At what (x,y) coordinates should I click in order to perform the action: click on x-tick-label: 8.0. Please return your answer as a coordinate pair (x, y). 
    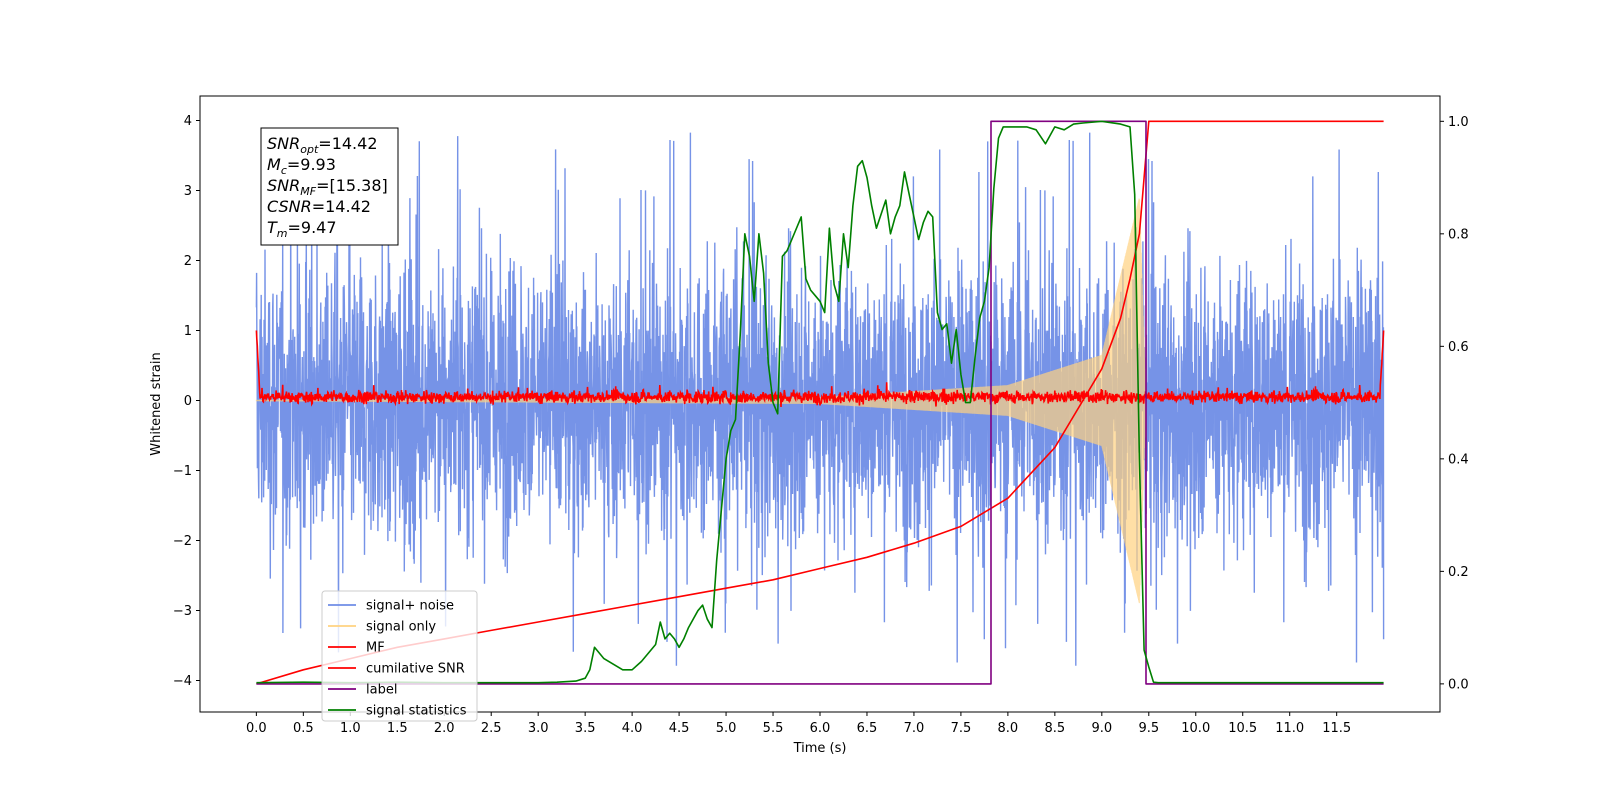
    Looking at the image, I should click on (1008, 728).